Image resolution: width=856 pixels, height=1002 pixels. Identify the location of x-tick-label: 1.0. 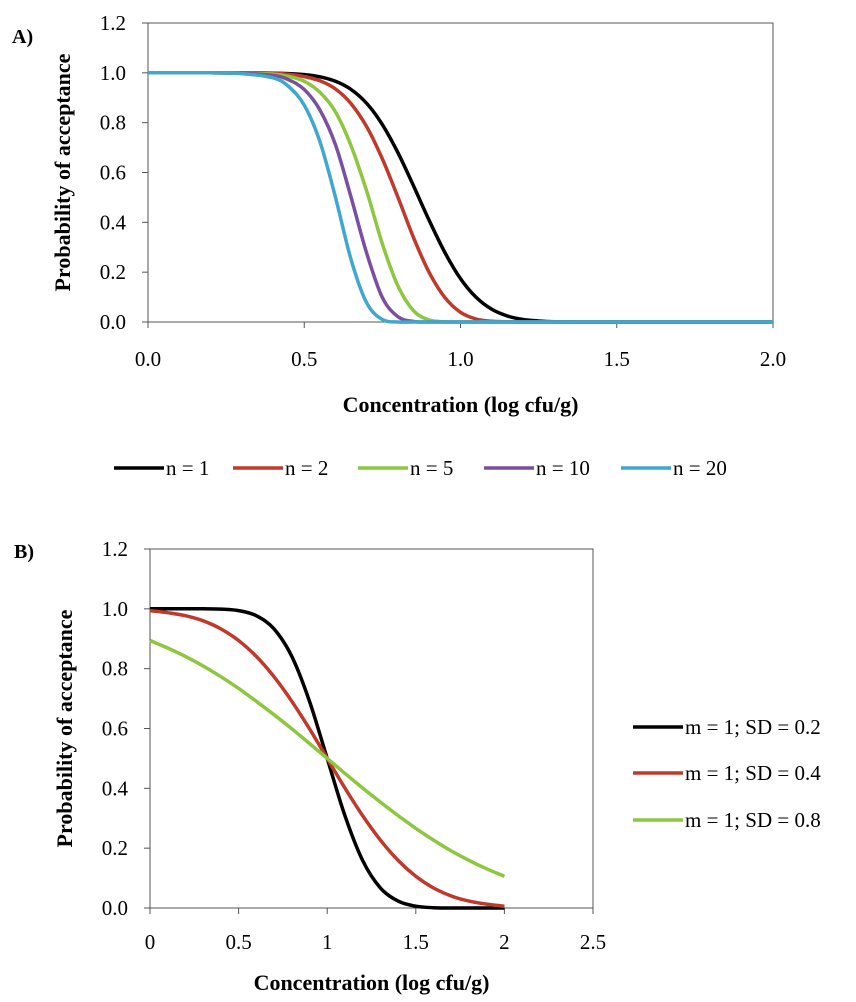
(460, 359).